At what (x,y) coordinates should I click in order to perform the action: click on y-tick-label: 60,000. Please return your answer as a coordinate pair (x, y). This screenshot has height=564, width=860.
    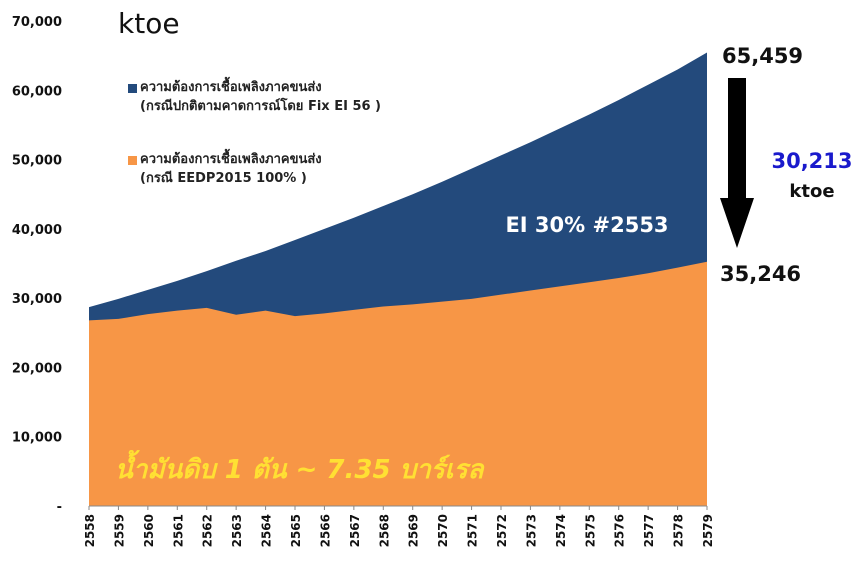
    Looking at the image, I should click on (37, 91).